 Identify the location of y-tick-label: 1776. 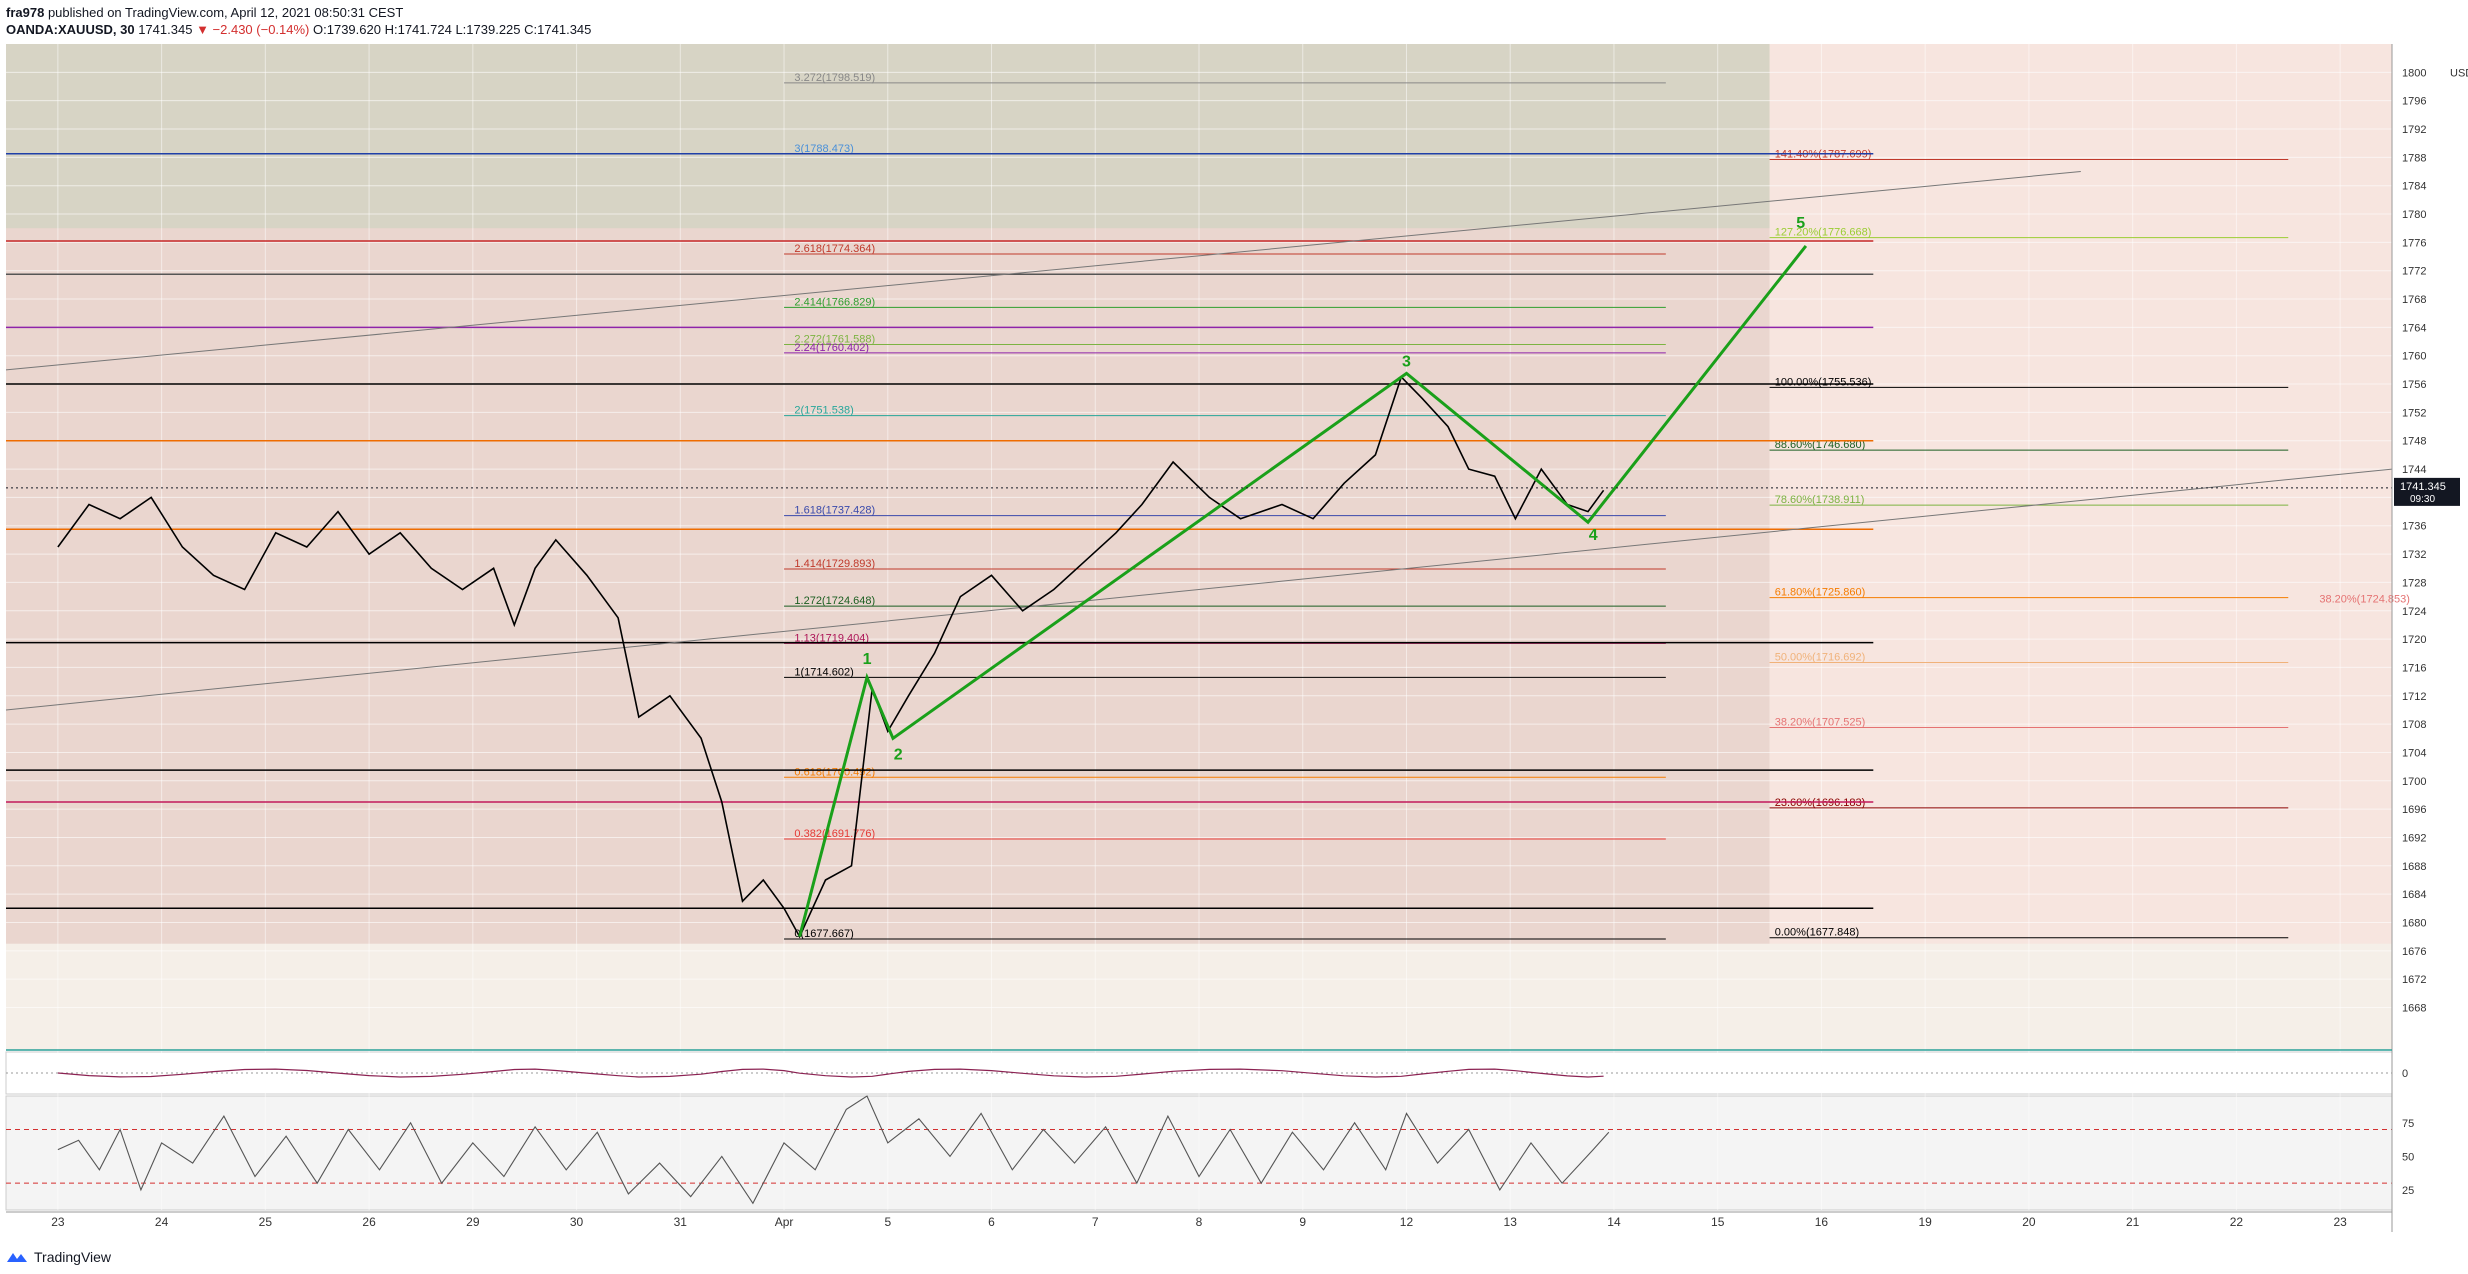
(2414, 243).